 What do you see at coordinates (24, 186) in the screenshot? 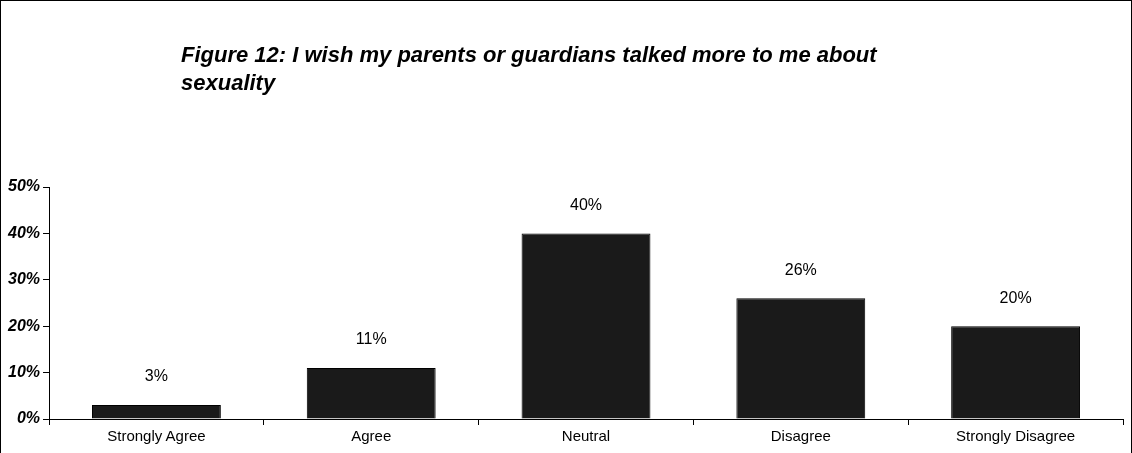
I see `y-tick-label: 50%` at bounding box center [24, 186].